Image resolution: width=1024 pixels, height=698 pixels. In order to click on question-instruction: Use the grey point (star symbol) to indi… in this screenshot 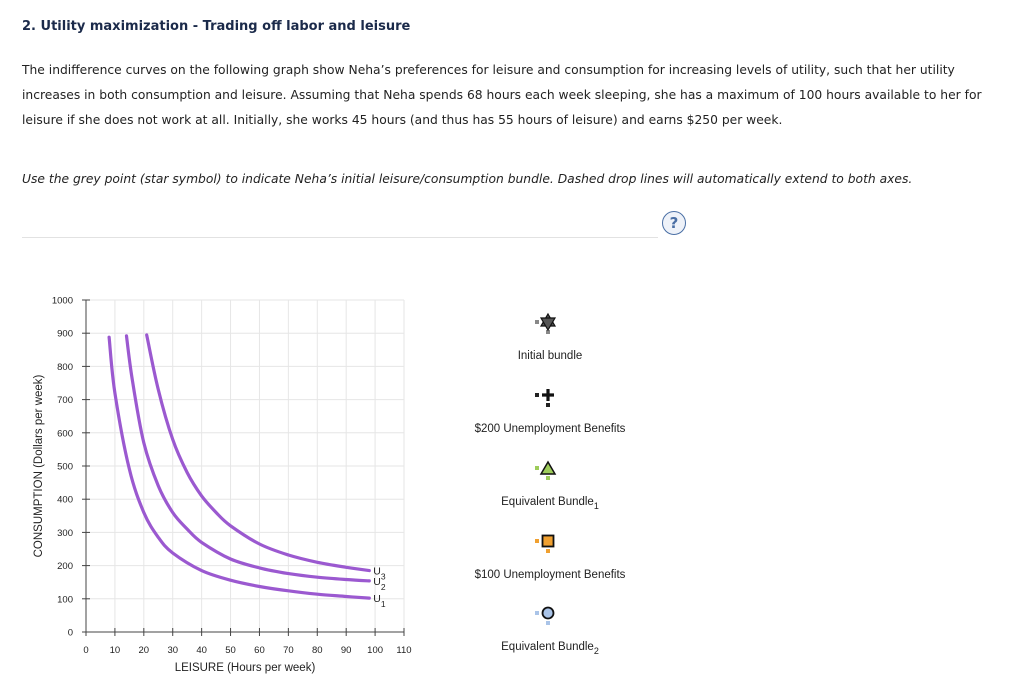, I will do `click(467, 179)`.